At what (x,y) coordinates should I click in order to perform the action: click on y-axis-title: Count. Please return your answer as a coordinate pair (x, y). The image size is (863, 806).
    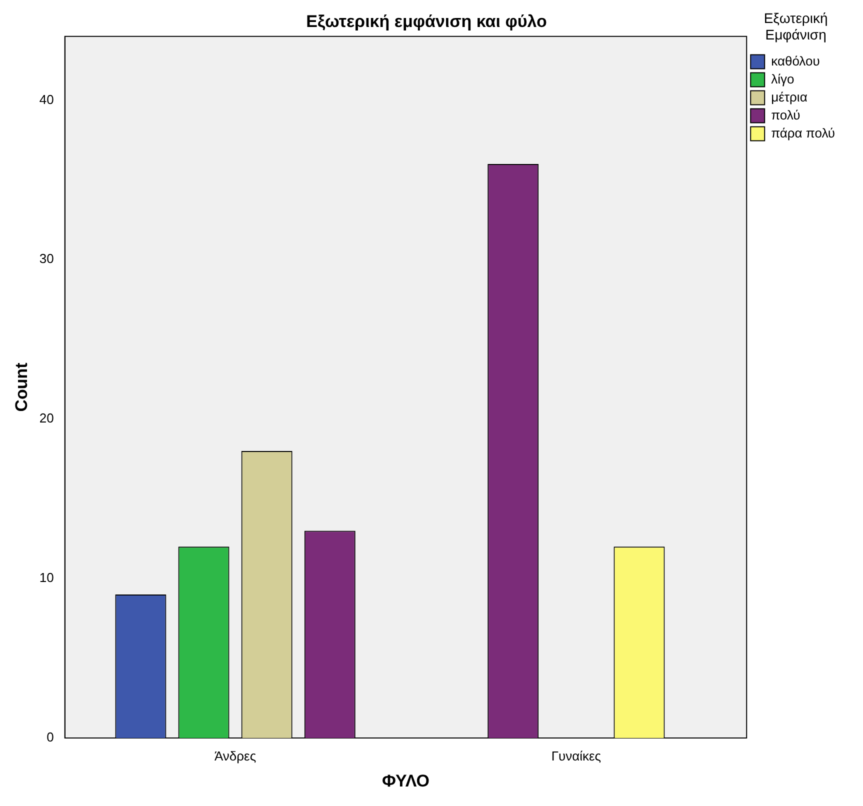
    Looking at the image, I should click on (21, 387).